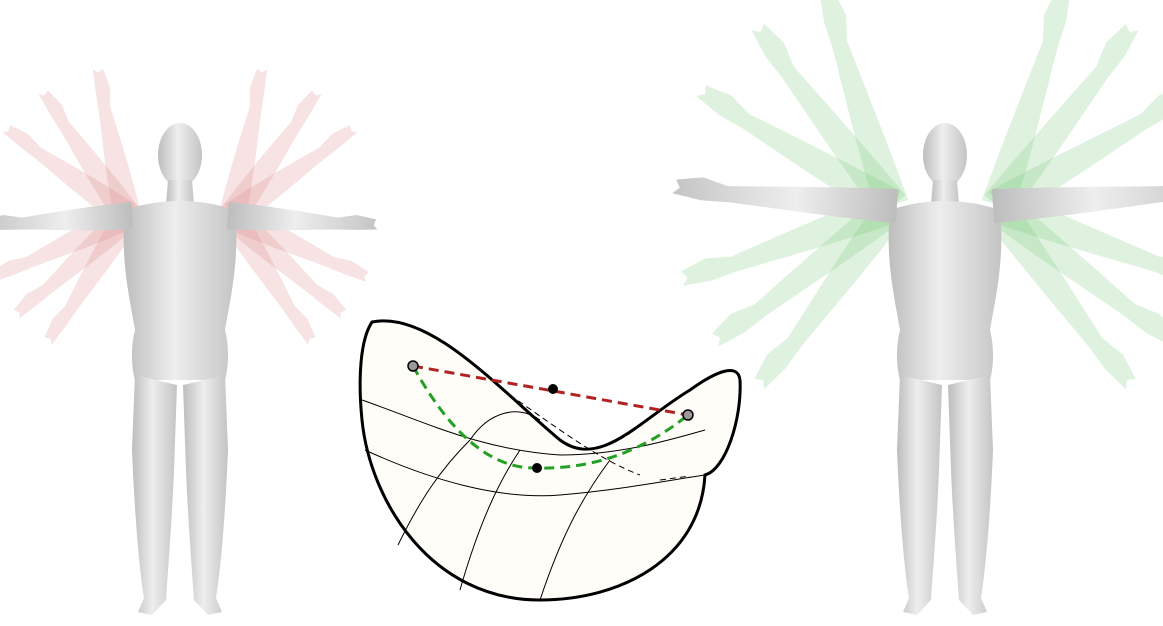  Describe the element at coordinates (550, 460) in the screenshot. I see `saddle-surface` at that location.